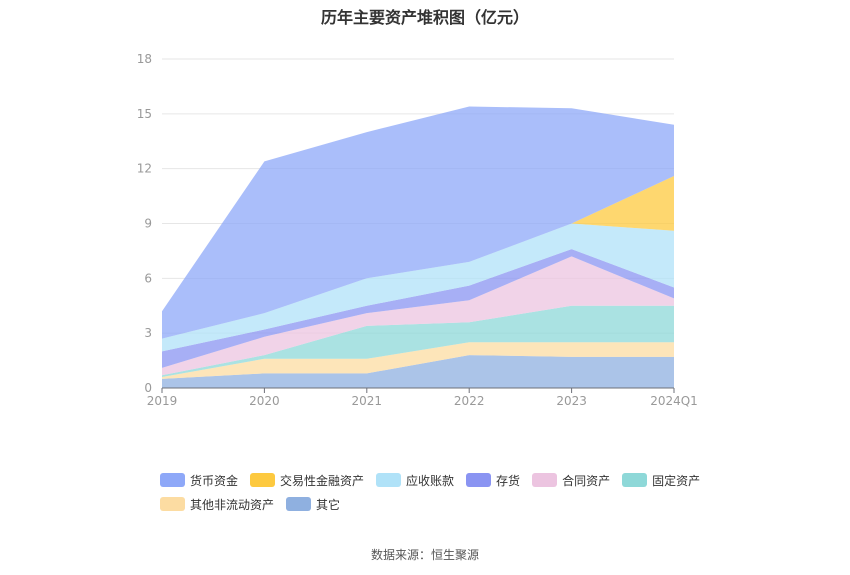  What do you see at coordinates (148, 278) in the screenshot?
I see `y-tick-label: 6` at bounding box center [148, 278].